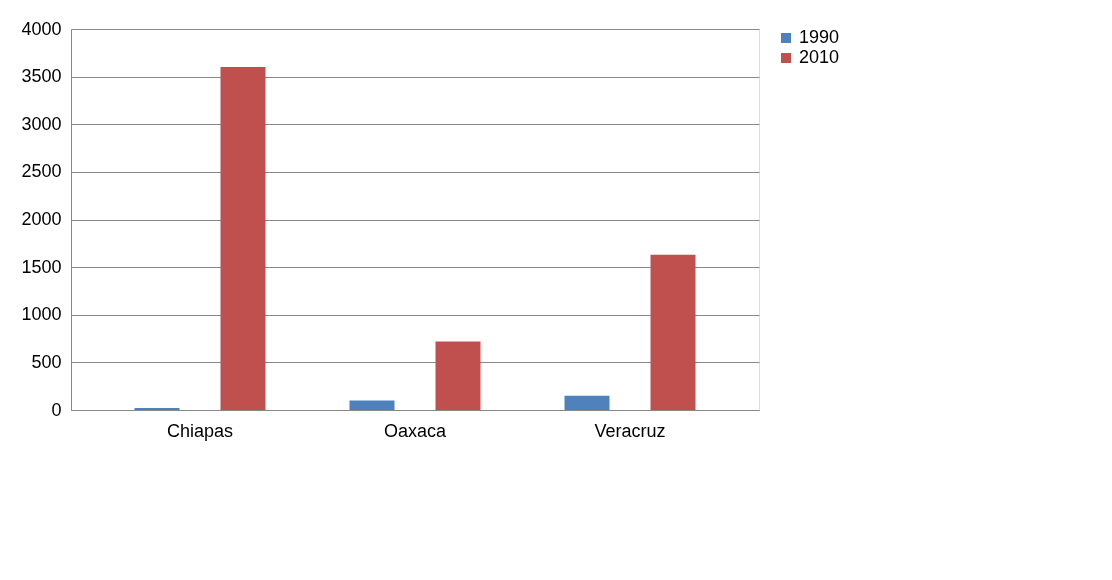 Image resolution: width=1112 pixels, height=580 pixels. What do you see at coordinates (41, 266) in the screenshot?
I see `y-tick-label: 1500` at bounding box center [41, 266].